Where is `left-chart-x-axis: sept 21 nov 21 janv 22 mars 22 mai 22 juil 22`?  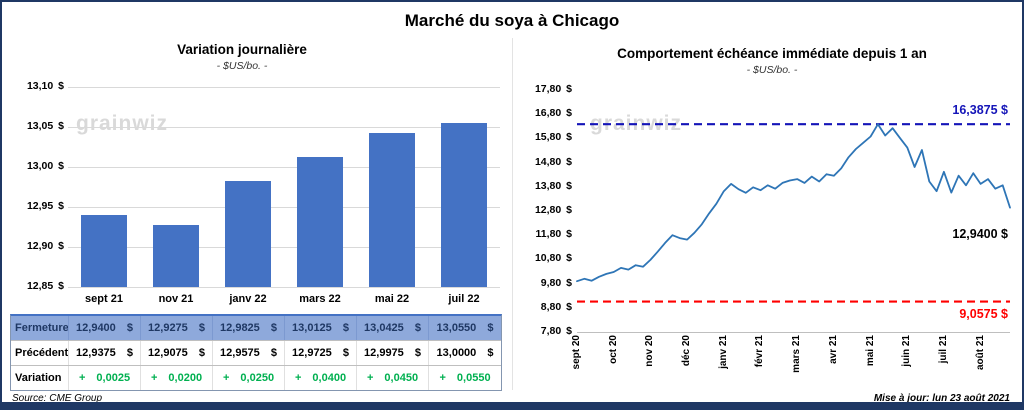 left-chart-x-axis: sept 21 nov 21 janv 22 mars 22 mai 22 juil 22 is located at coordinates (255, 299).